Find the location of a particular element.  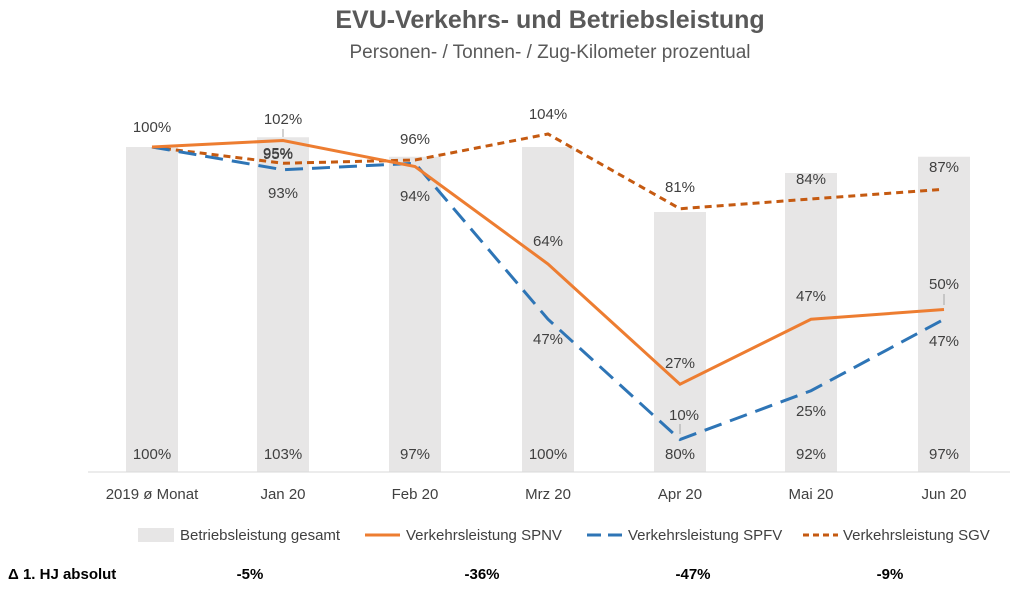

spfv-data-label: 93% is located at coordinates (283, 193).